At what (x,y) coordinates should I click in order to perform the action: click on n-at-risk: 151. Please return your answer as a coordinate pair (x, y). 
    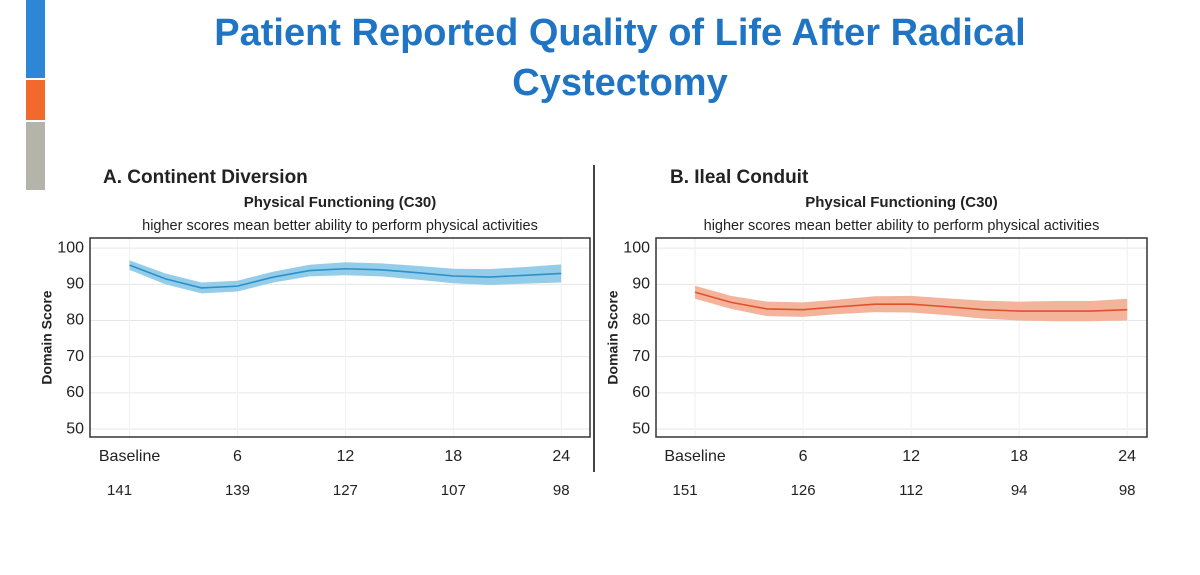
    Looking at the image, I should click on (685, 490).